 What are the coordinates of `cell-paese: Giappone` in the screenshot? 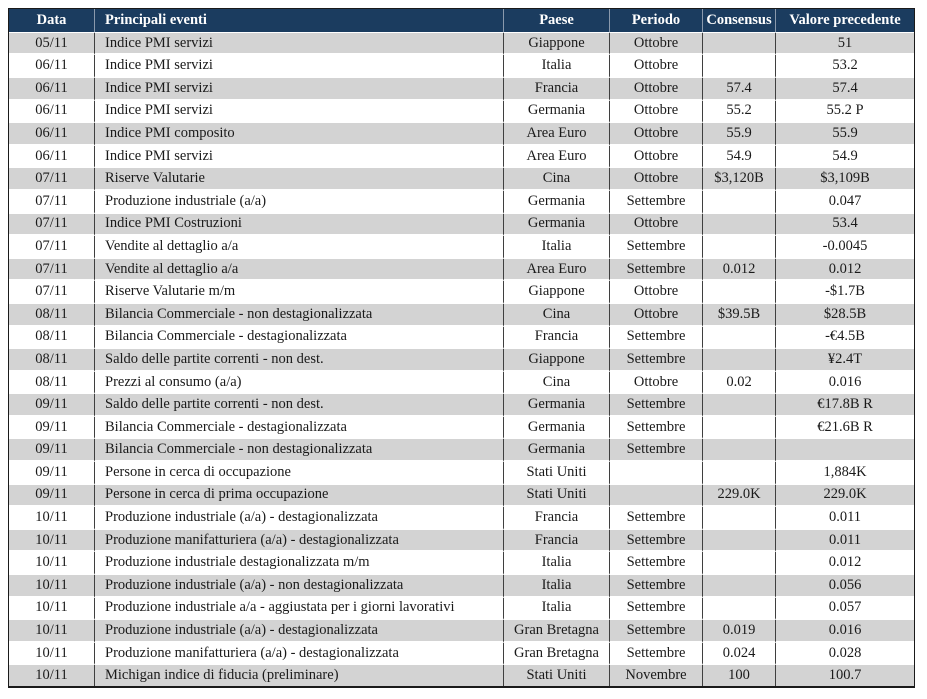 It's located at (557, 292).